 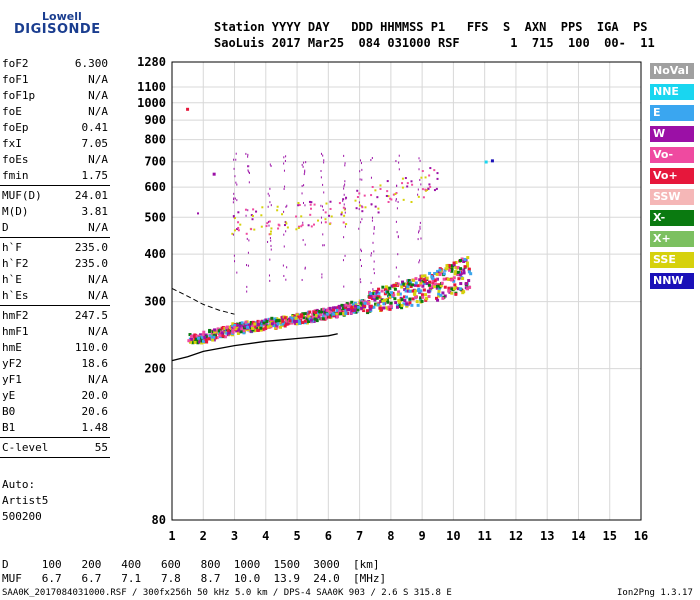 What do you see at coordinates (214, 174) in the screenshot?
I see `stray-point` at bounding box center [214, 174].